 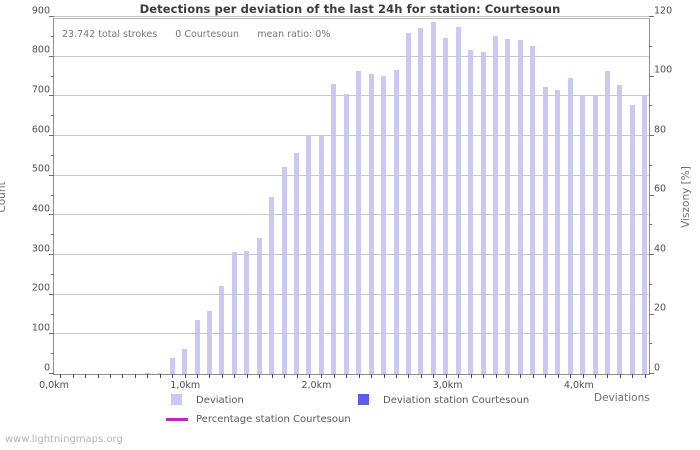 I want to click on y2-axis-tick-label: 20, so click(x=660, y=308).